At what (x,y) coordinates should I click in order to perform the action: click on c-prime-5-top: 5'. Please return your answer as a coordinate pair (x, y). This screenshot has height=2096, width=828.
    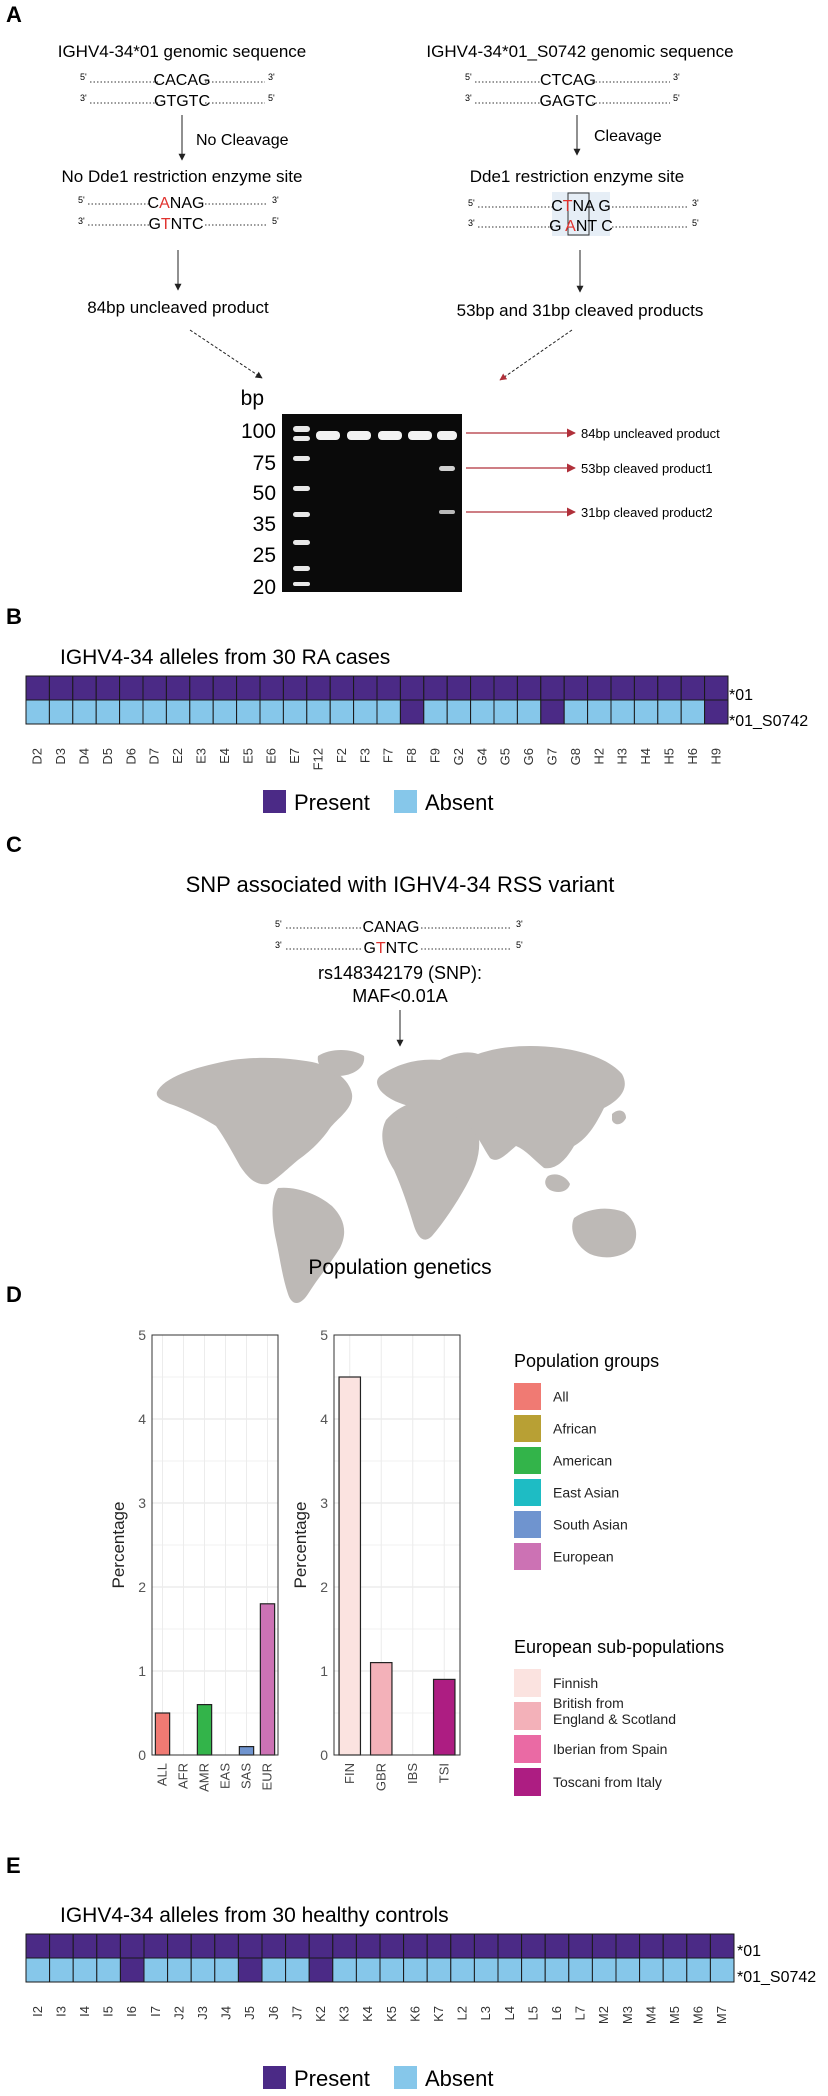
    Looking at the image, I should click on (278, 924).